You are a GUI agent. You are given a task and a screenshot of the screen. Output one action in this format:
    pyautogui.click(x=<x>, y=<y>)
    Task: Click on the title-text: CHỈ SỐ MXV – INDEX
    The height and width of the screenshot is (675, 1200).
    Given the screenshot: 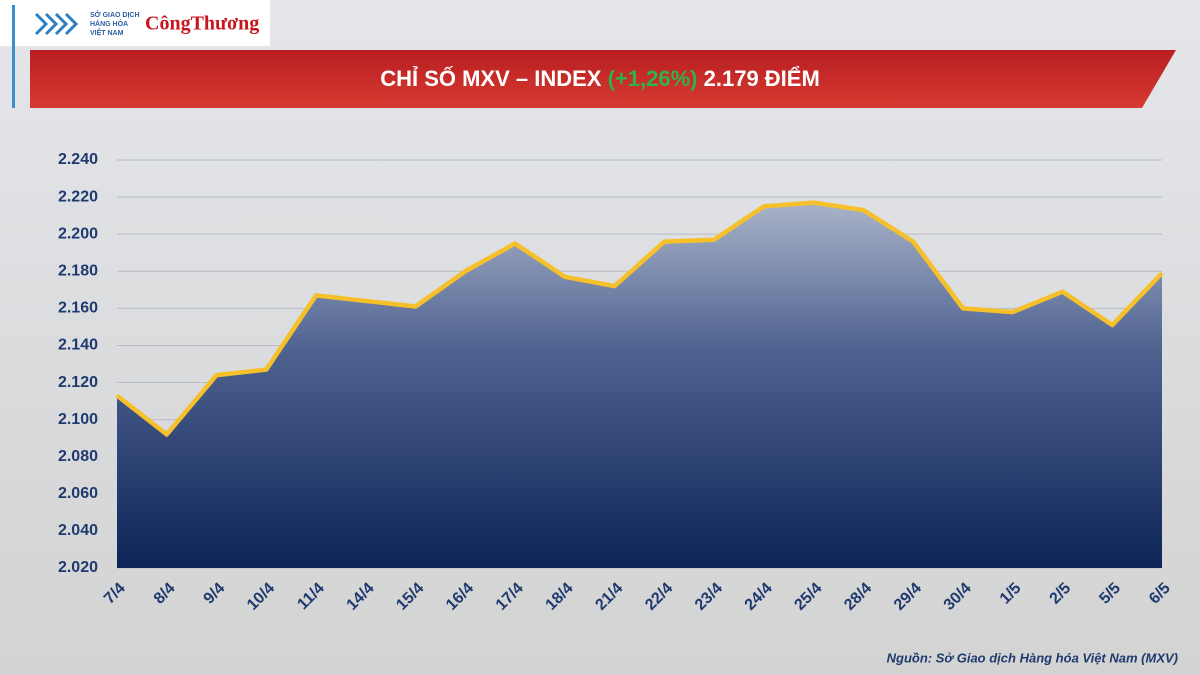 What is the action you would take?
    pyautogui.click(x=491, y=78)
    